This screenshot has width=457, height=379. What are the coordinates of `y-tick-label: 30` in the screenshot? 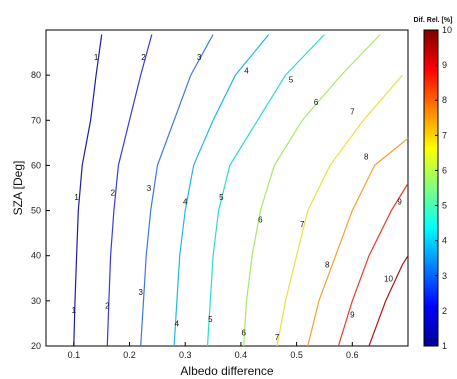 It's located at (36, 301).